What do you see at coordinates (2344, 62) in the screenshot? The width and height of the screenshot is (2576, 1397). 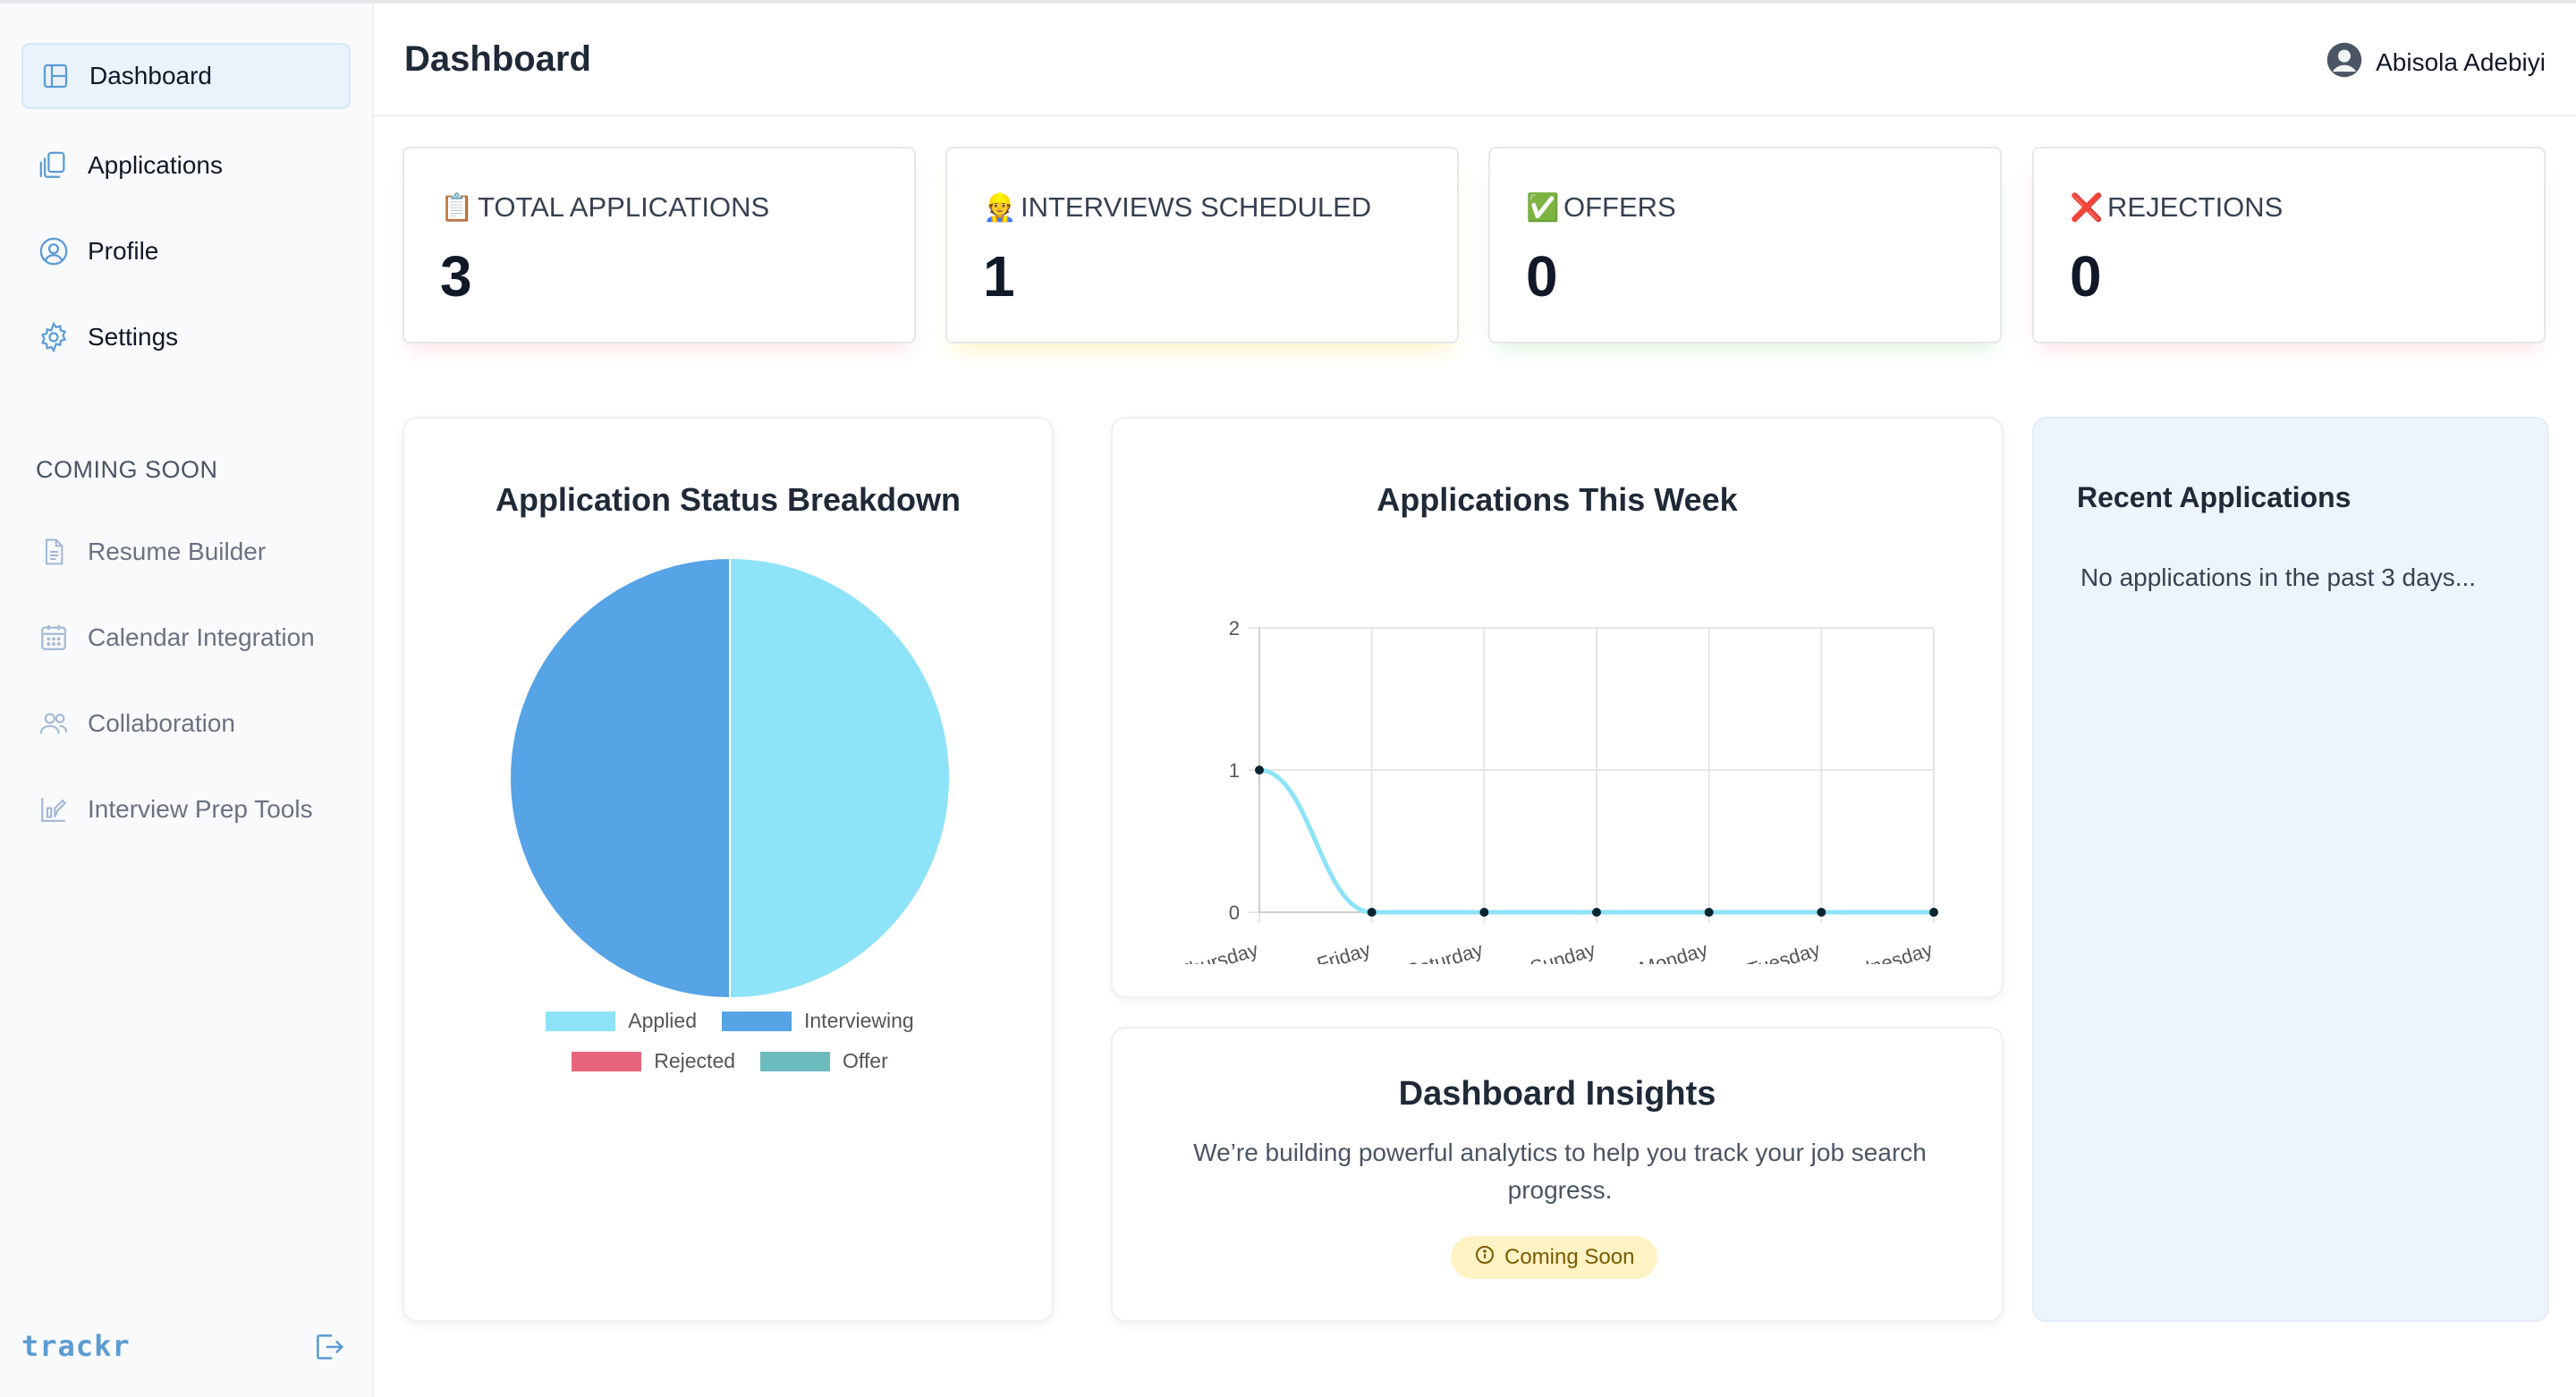 I see `avatar-icon` at bounding box center [2344, 62].